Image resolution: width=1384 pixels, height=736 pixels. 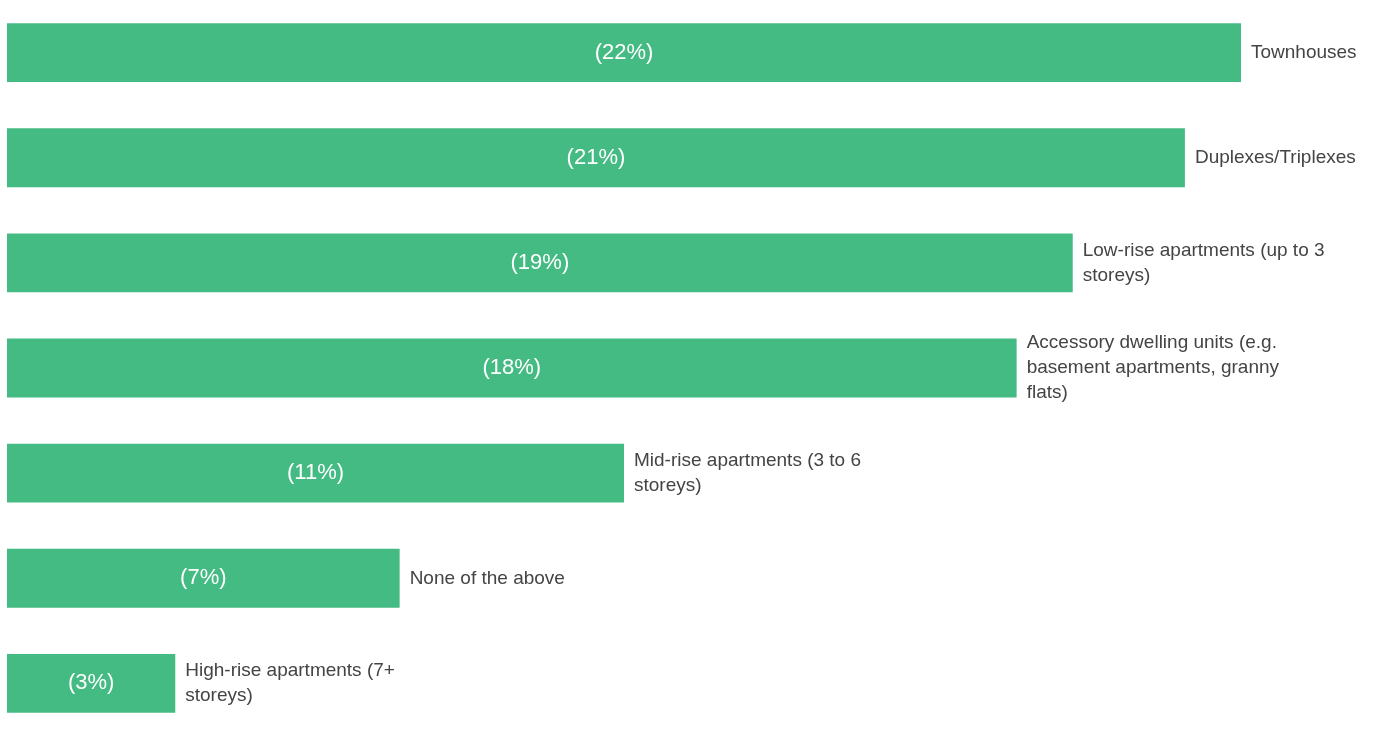 What do you see at coordinates (748, 471) in the screenshot?
I see `y-tick-label: Mid-rise apartments (3 to 6 storeys)` at bounding box center [748, 471].